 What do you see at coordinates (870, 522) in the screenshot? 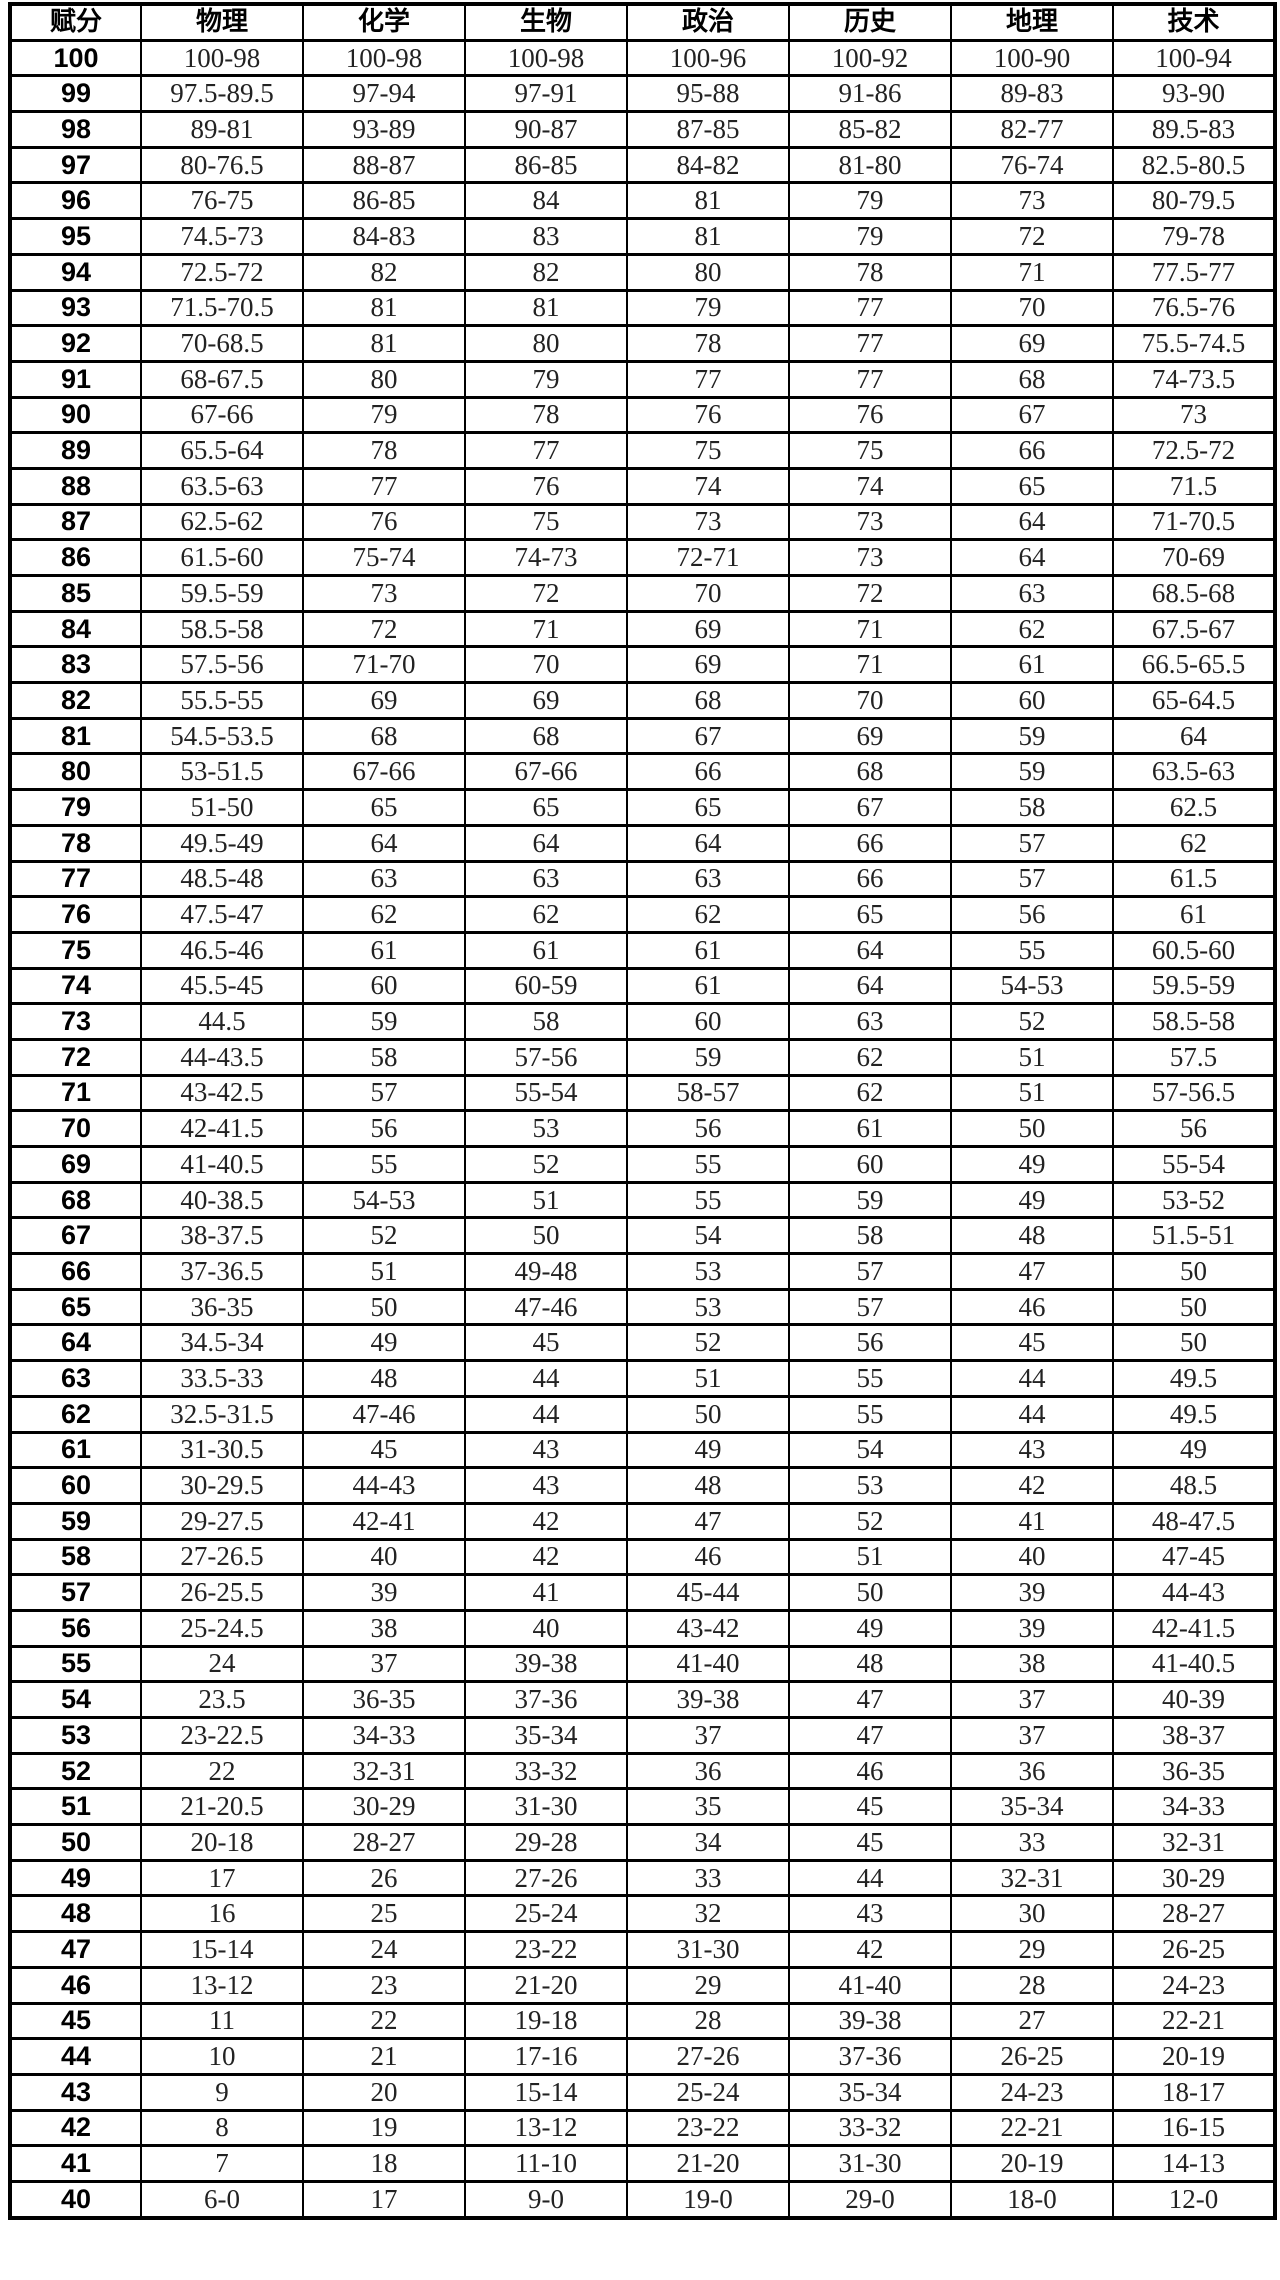
I see `raw-score-range-cell: 73` at bounding box center [870, 522].